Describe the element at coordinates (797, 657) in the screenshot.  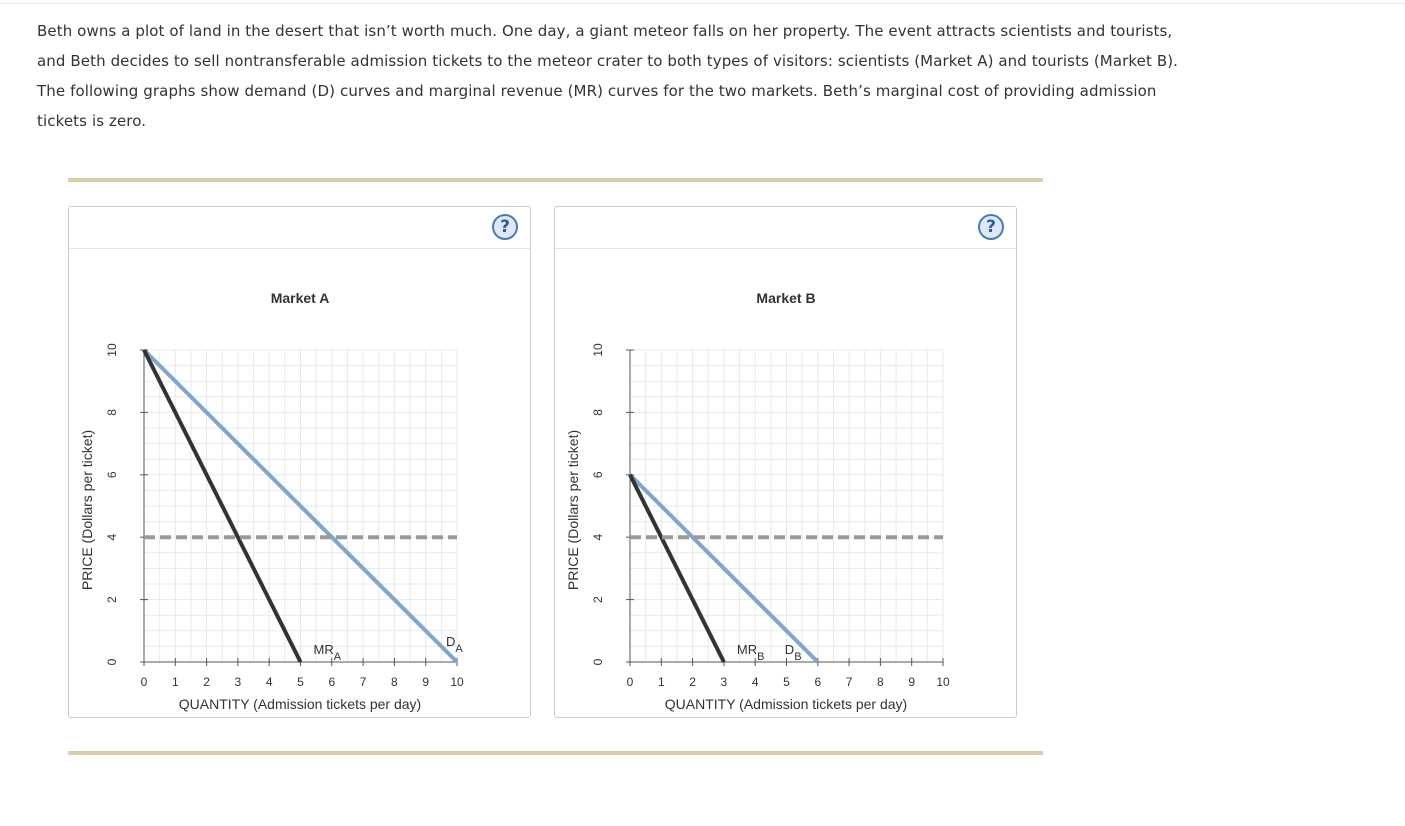
I see `demand-label-subscript: B` at that location.